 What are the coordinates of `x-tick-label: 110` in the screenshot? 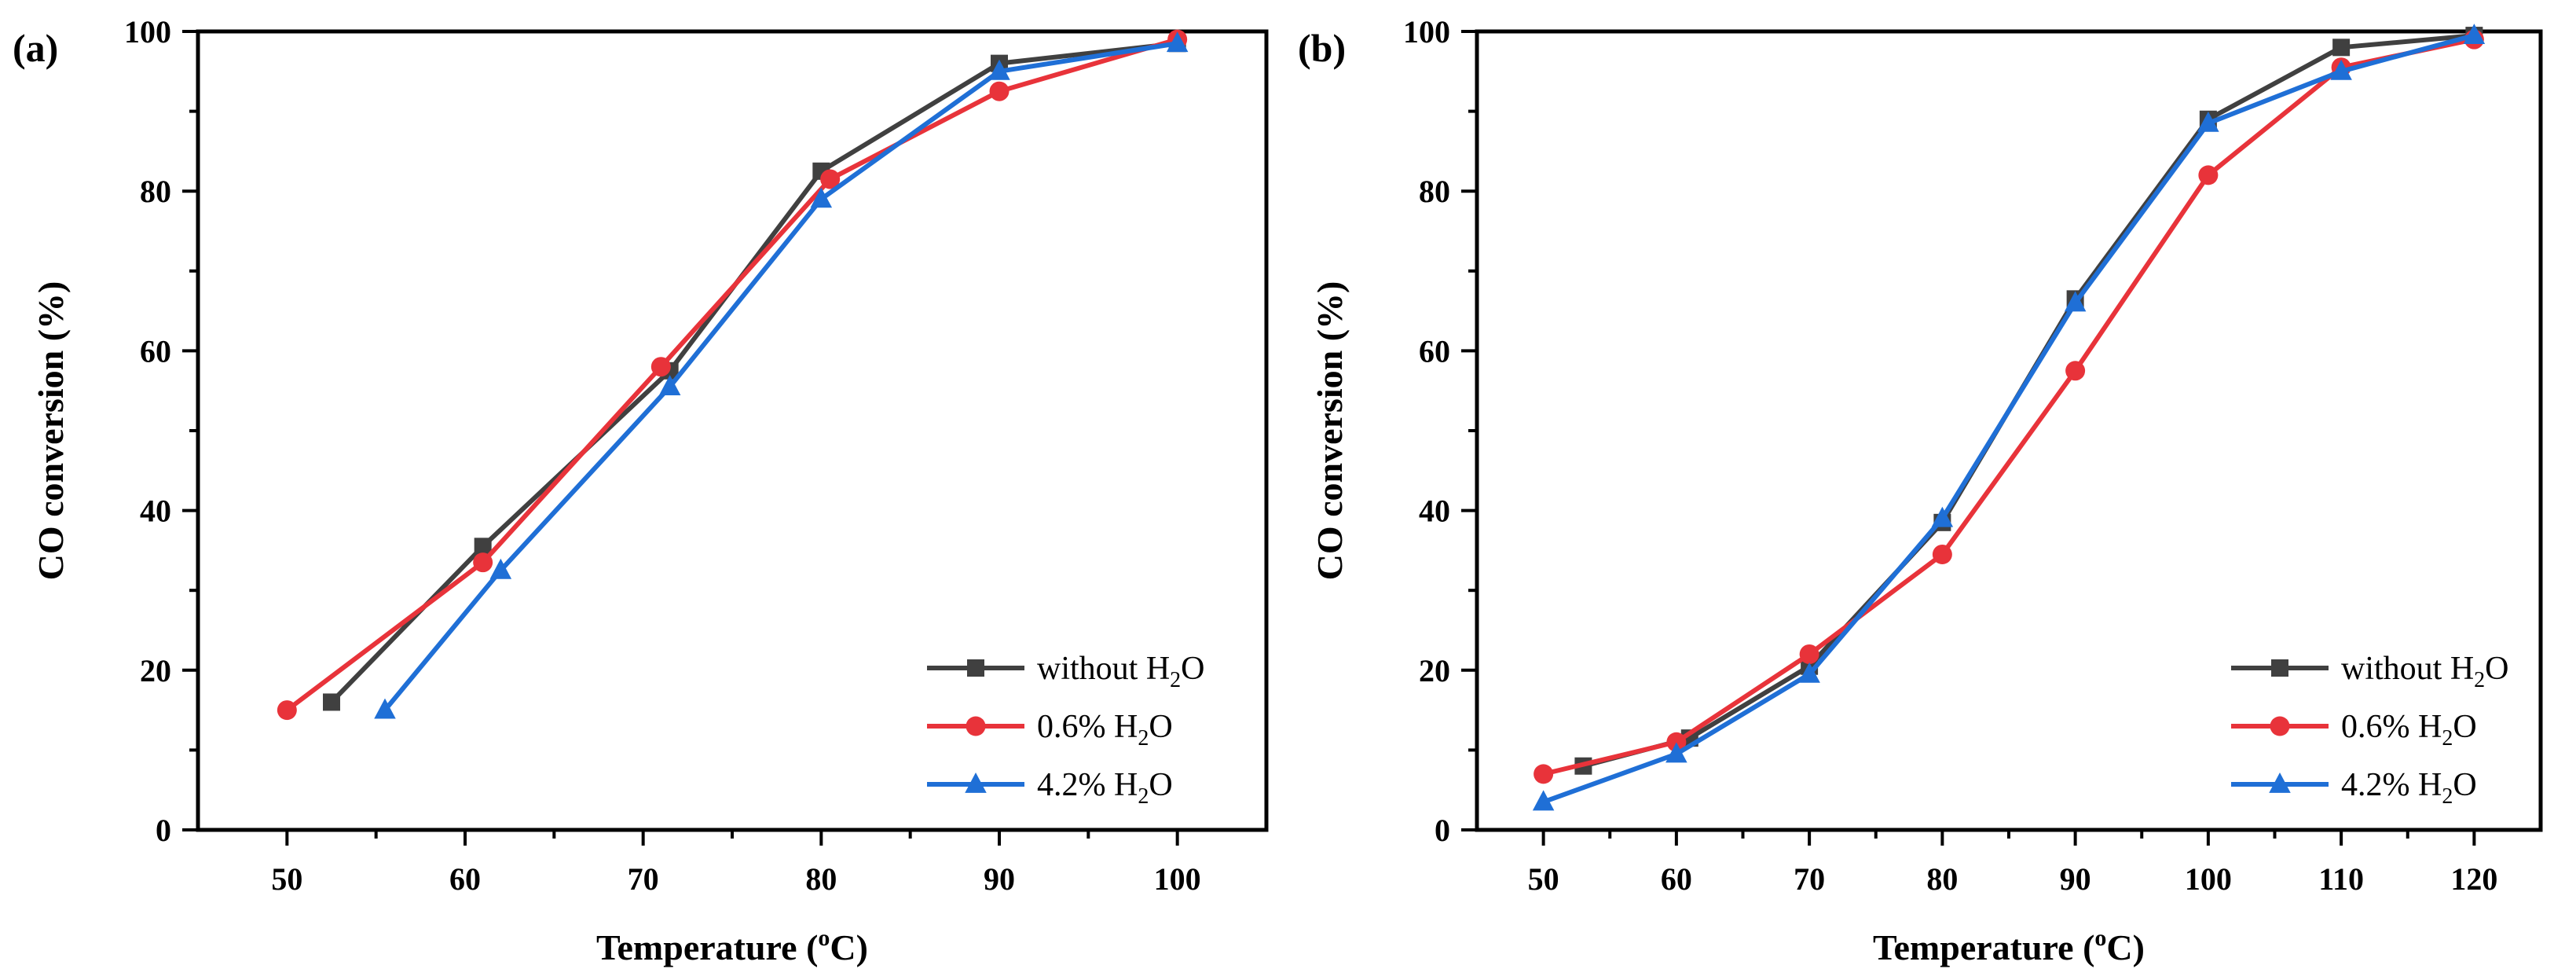 It's located at (2341, 879).